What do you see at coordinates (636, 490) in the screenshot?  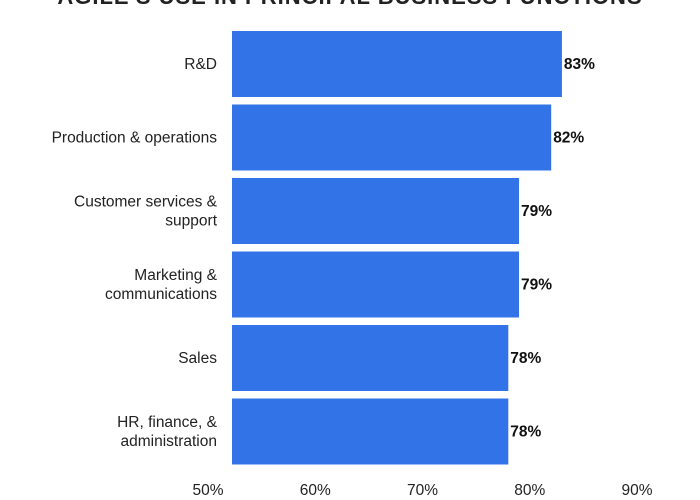 I see `x-tick-label: 90%` at bounding box center [636, 490].